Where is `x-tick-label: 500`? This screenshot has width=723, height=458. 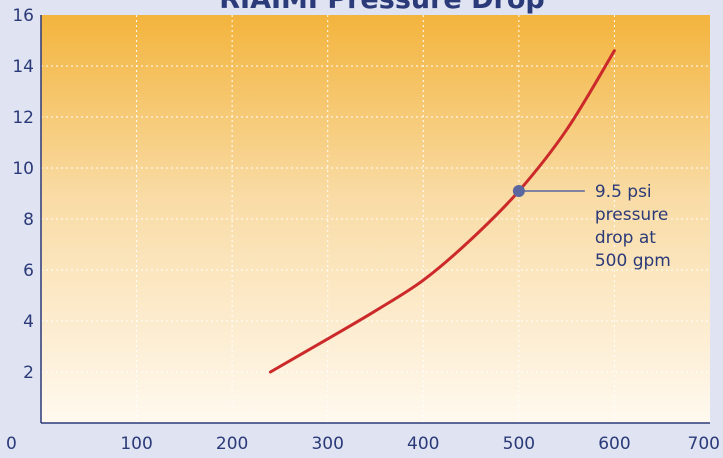 x-tick-label: 500 is located at coordinates (519, 444).